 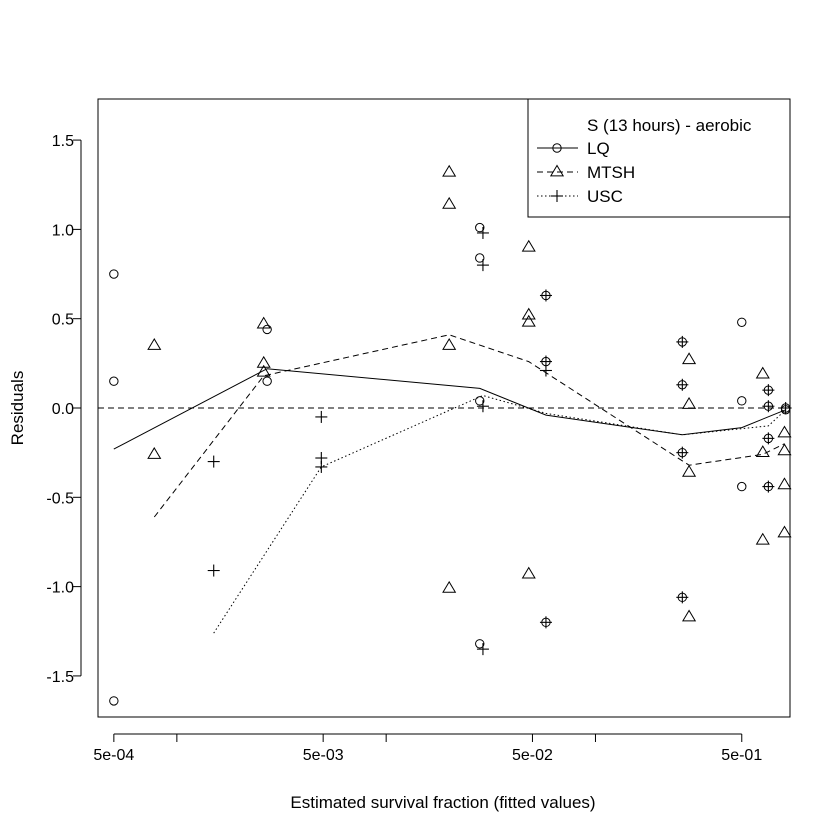 I want to click on x-tick-label: 5e-02, so click(x=532, y=755).